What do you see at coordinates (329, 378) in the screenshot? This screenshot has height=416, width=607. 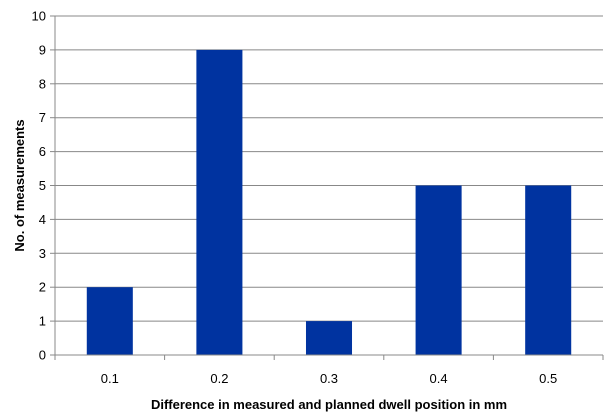 I see `x-tick-label: 0.3` at bounding box center [329, 378].